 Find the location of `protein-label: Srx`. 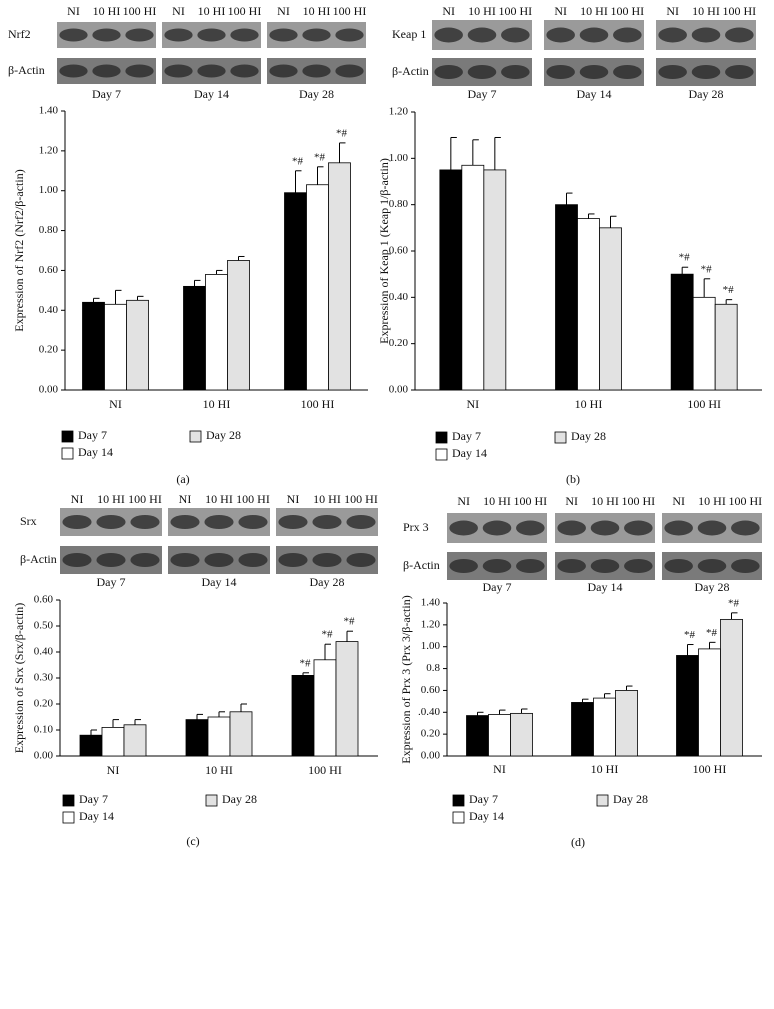

protein-label: Srx is located at coordinates (28, 521).